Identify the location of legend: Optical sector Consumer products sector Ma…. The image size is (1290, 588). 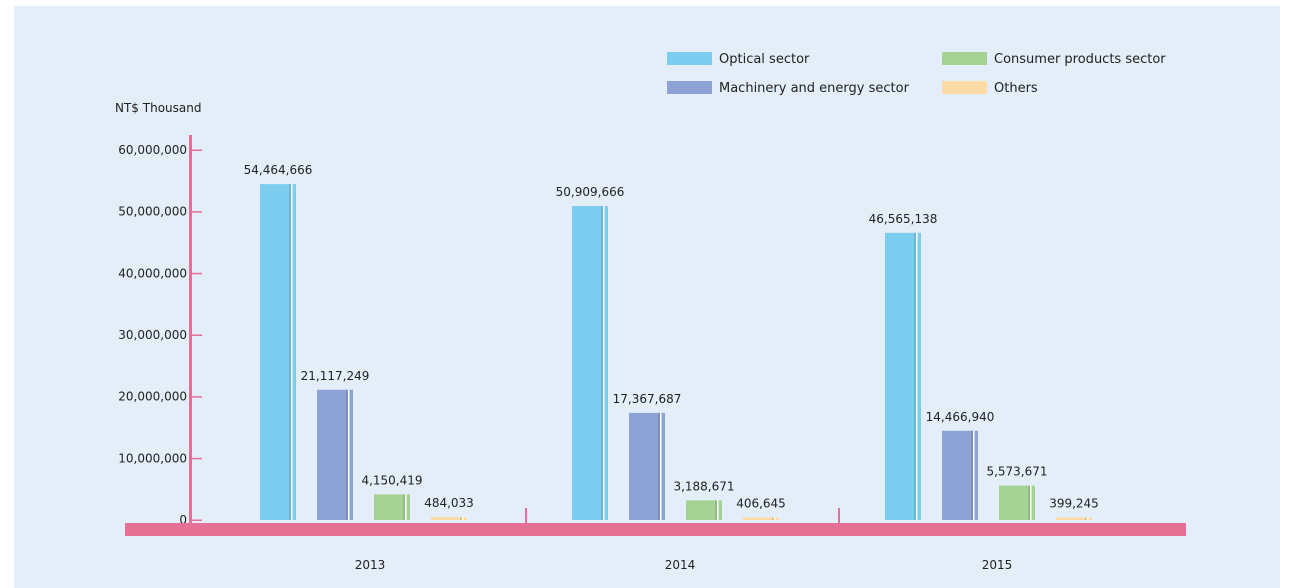
(916, 74).